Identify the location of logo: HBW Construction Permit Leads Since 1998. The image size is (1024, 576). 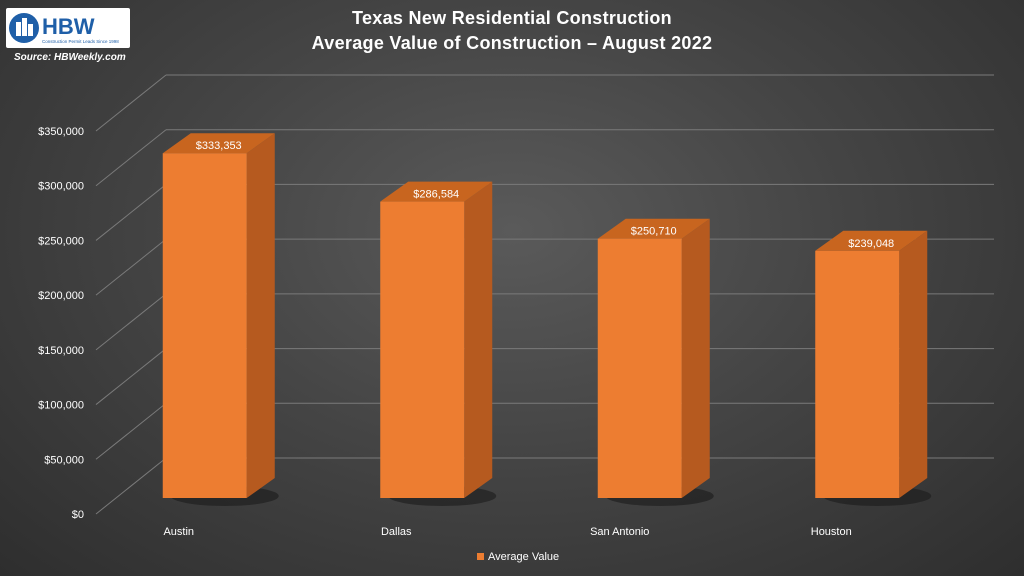
(68, 28).